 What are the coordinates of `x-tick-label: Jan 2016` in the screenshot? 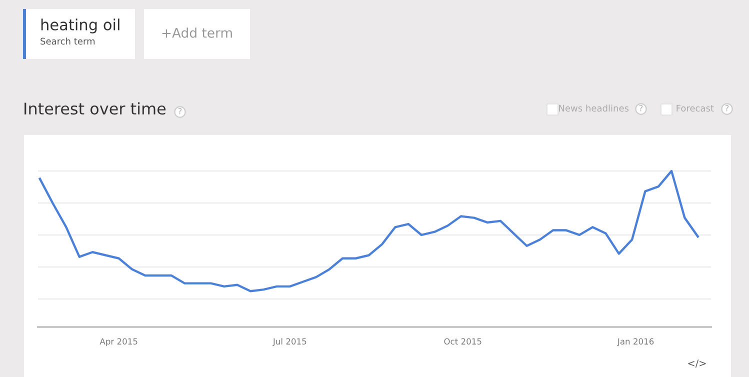 It's located at (635, 342).